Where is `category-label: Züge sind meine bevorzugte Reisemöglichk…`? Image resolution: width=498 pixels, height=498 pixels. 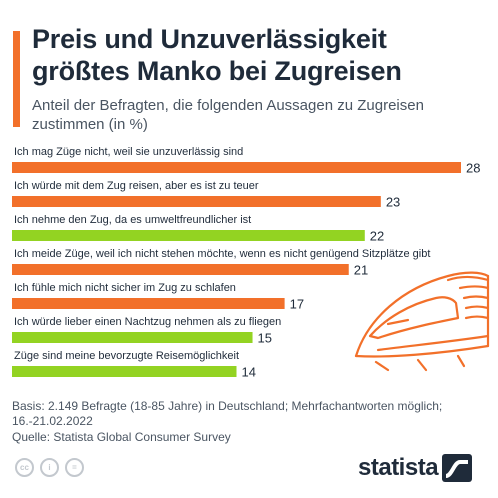
category-label: Züge sind meine bevorzugte Reisemöglichk… is located at coordinates (126, 356).